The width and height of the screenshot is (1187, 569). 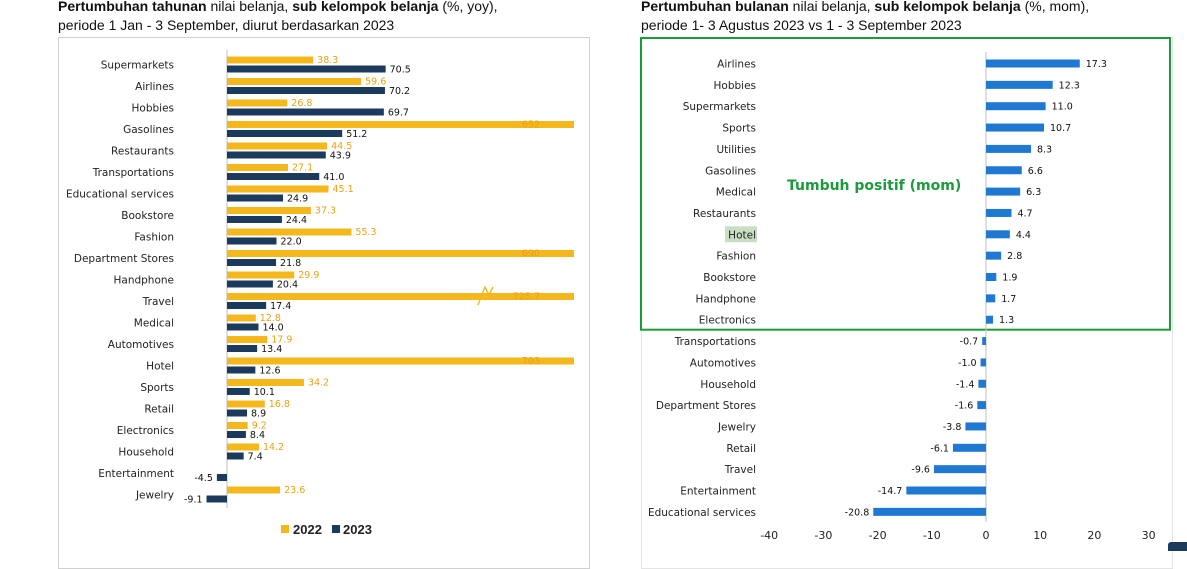 I want to click on category-label-automotives: Automotives, so click(x=141, y=345).